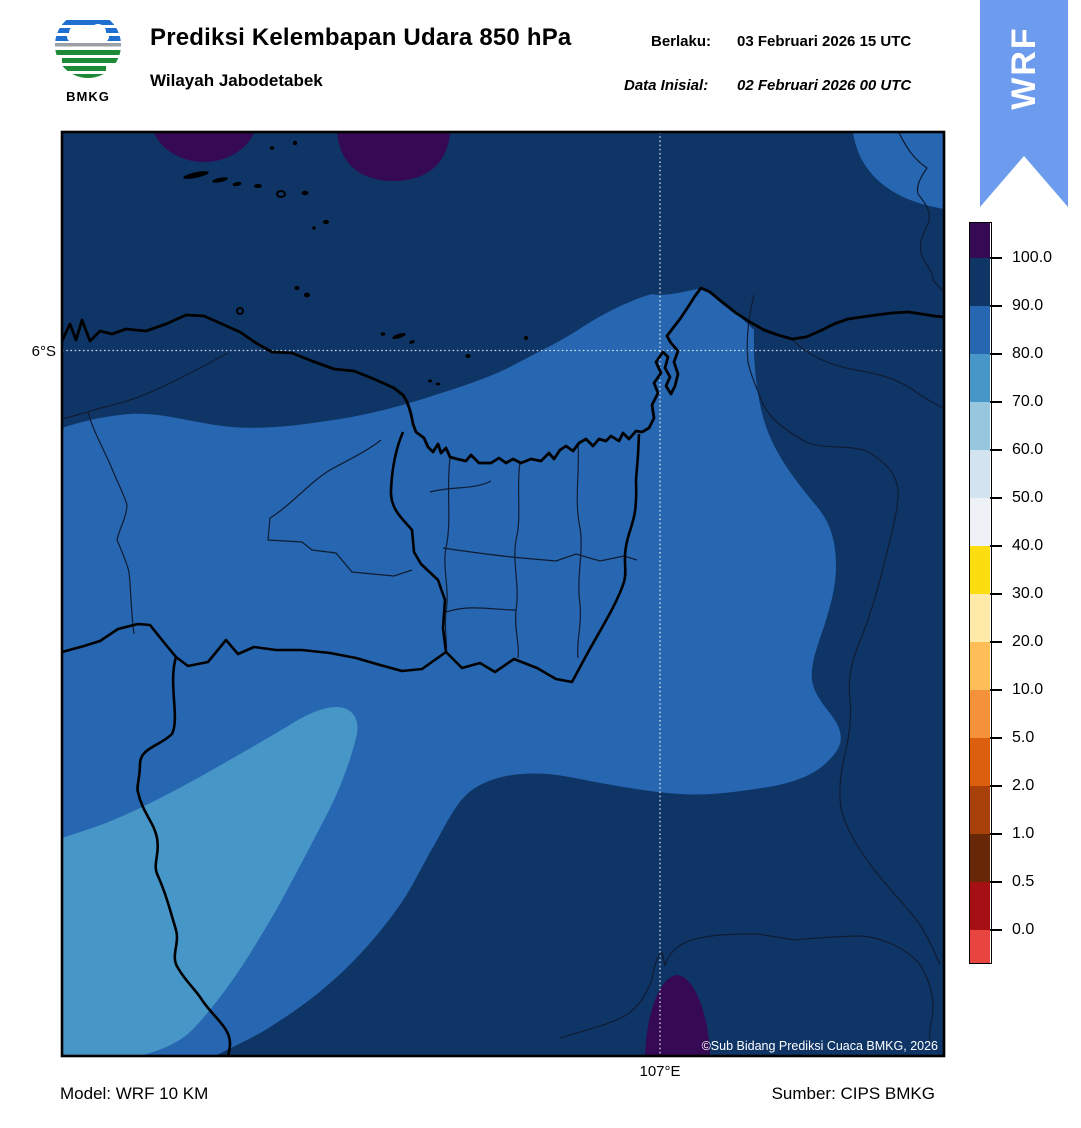  What do you see at coordinates (355, 263) in the screenshot?
I see `islands` at bounding box center [355, 263].